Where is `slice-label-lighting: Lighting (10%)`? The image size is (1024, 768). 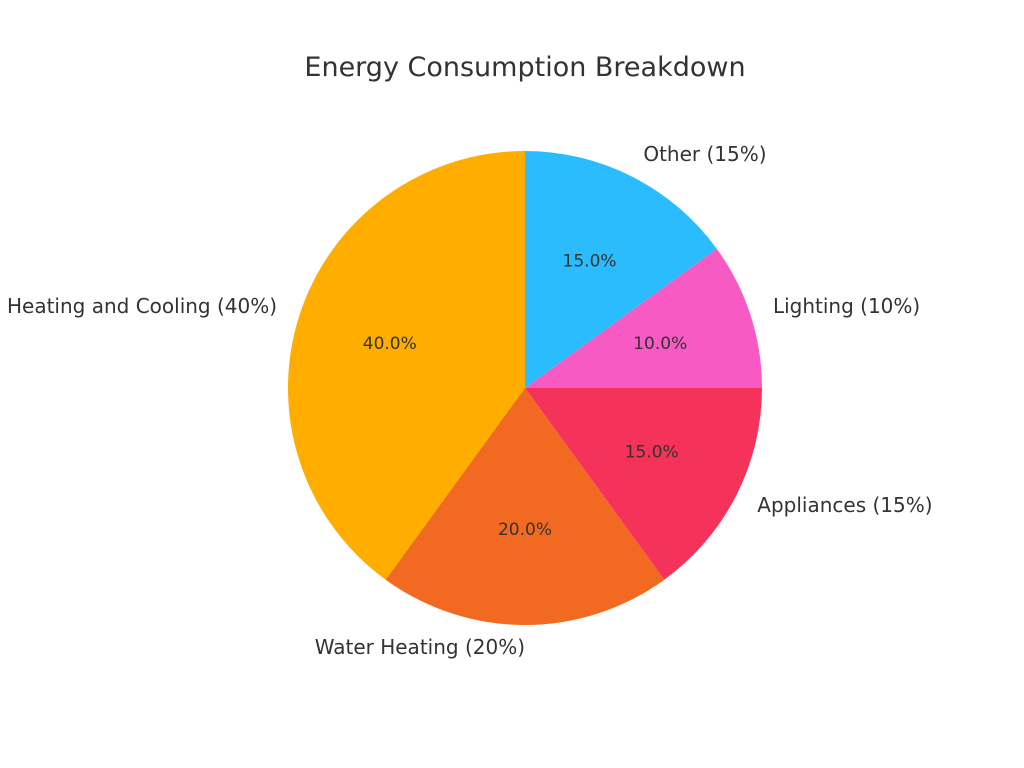
slice-label-lighting: Lighting (10%) is located at coordinates (846, 306).